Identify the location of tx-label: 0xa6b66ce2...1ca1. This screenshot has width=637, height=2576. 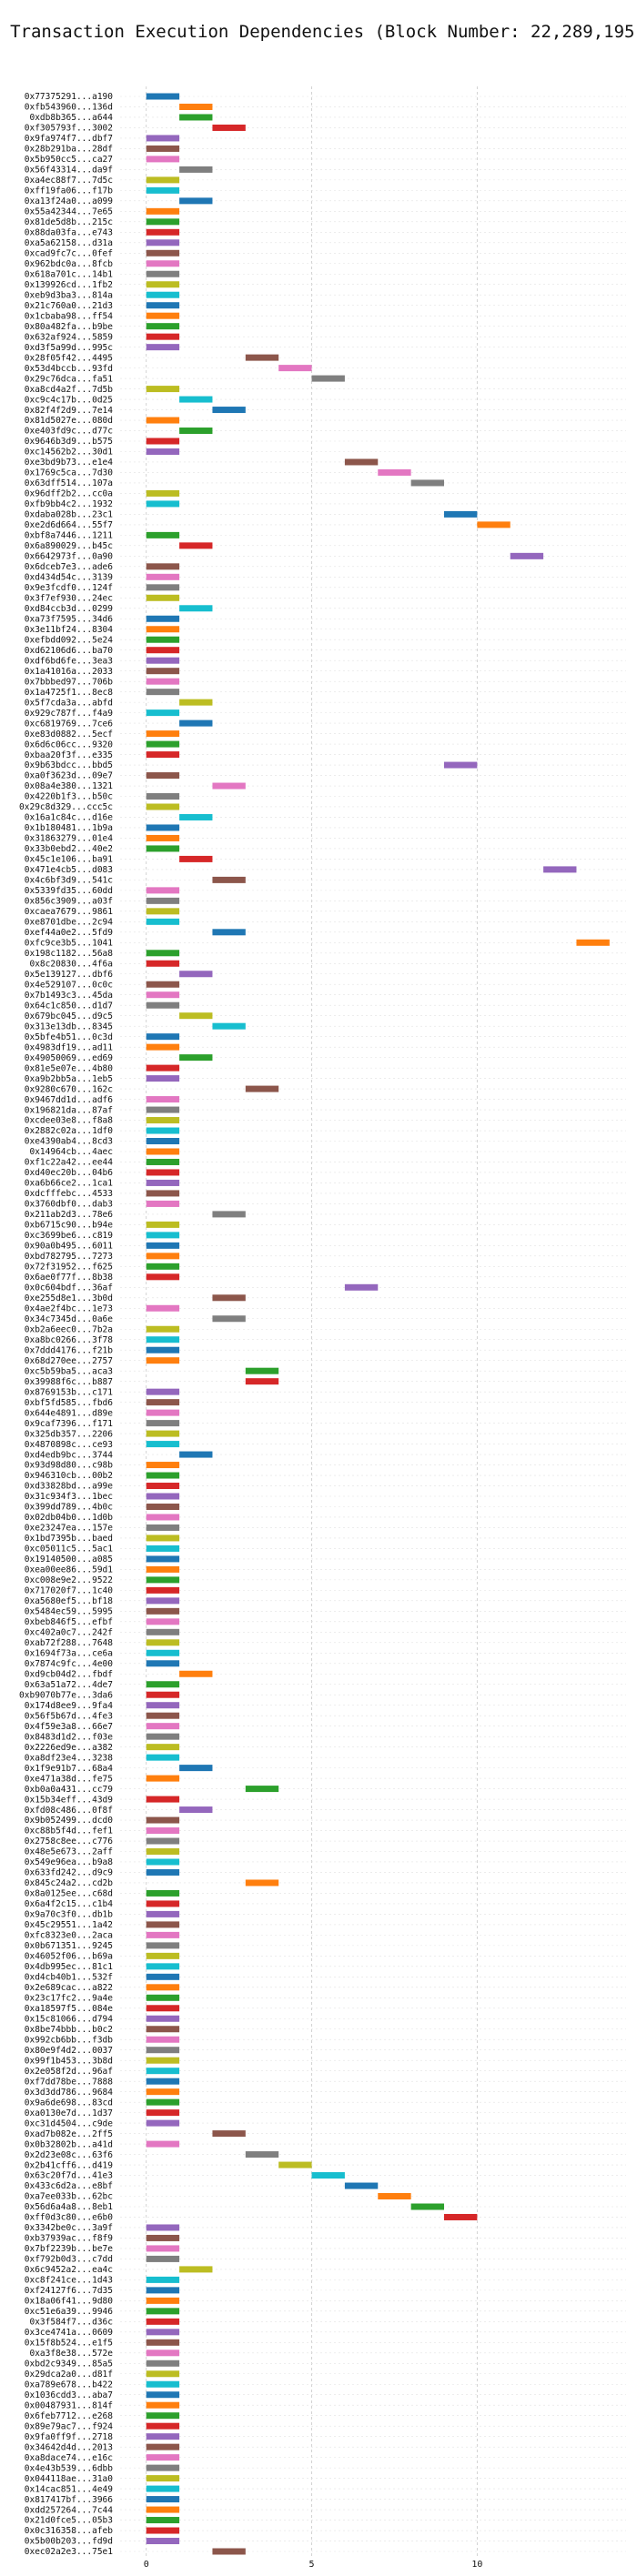
(70, 1184).